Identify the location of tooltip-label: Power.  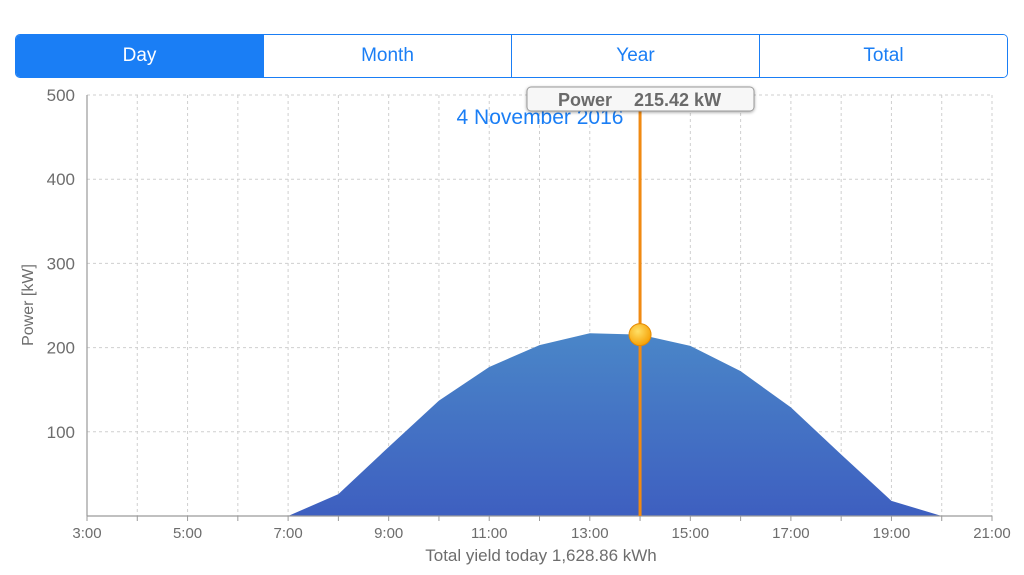
(585, 100).